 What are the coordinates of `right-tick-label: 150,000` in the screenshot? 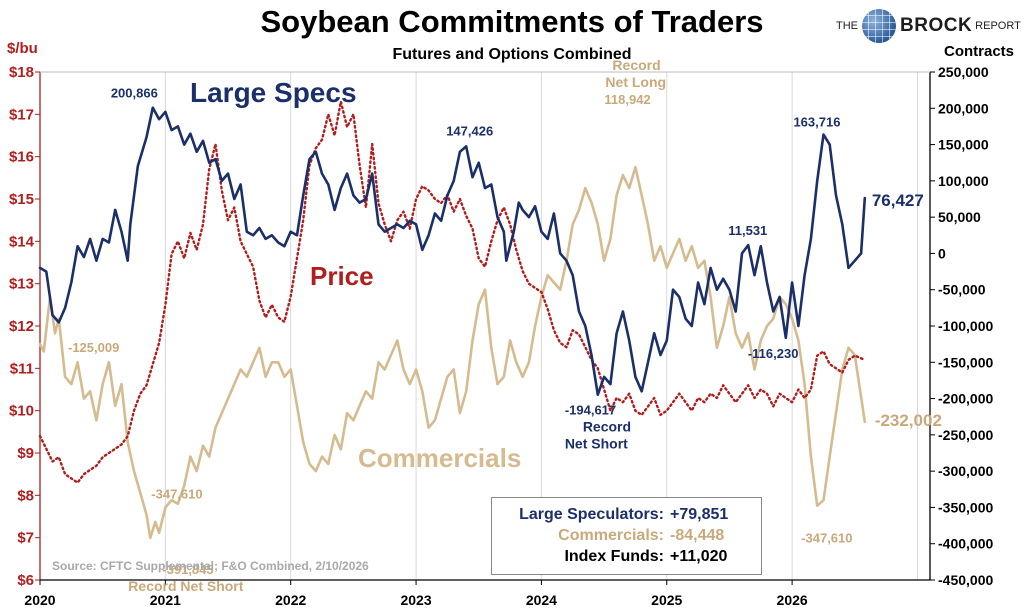 It's located at (963, 145).